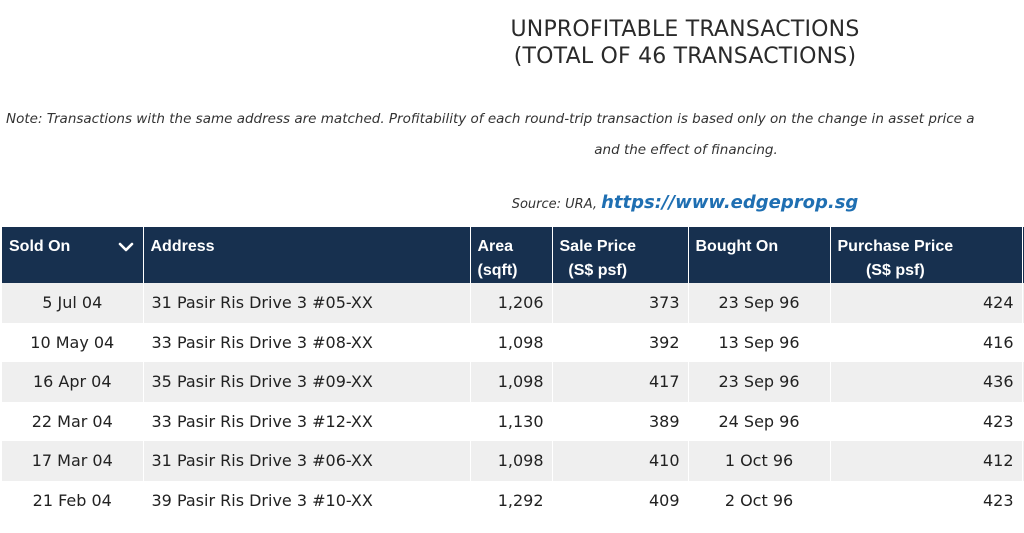  I want to click on column-header-bought-on: Bought On, so click(758, 255).